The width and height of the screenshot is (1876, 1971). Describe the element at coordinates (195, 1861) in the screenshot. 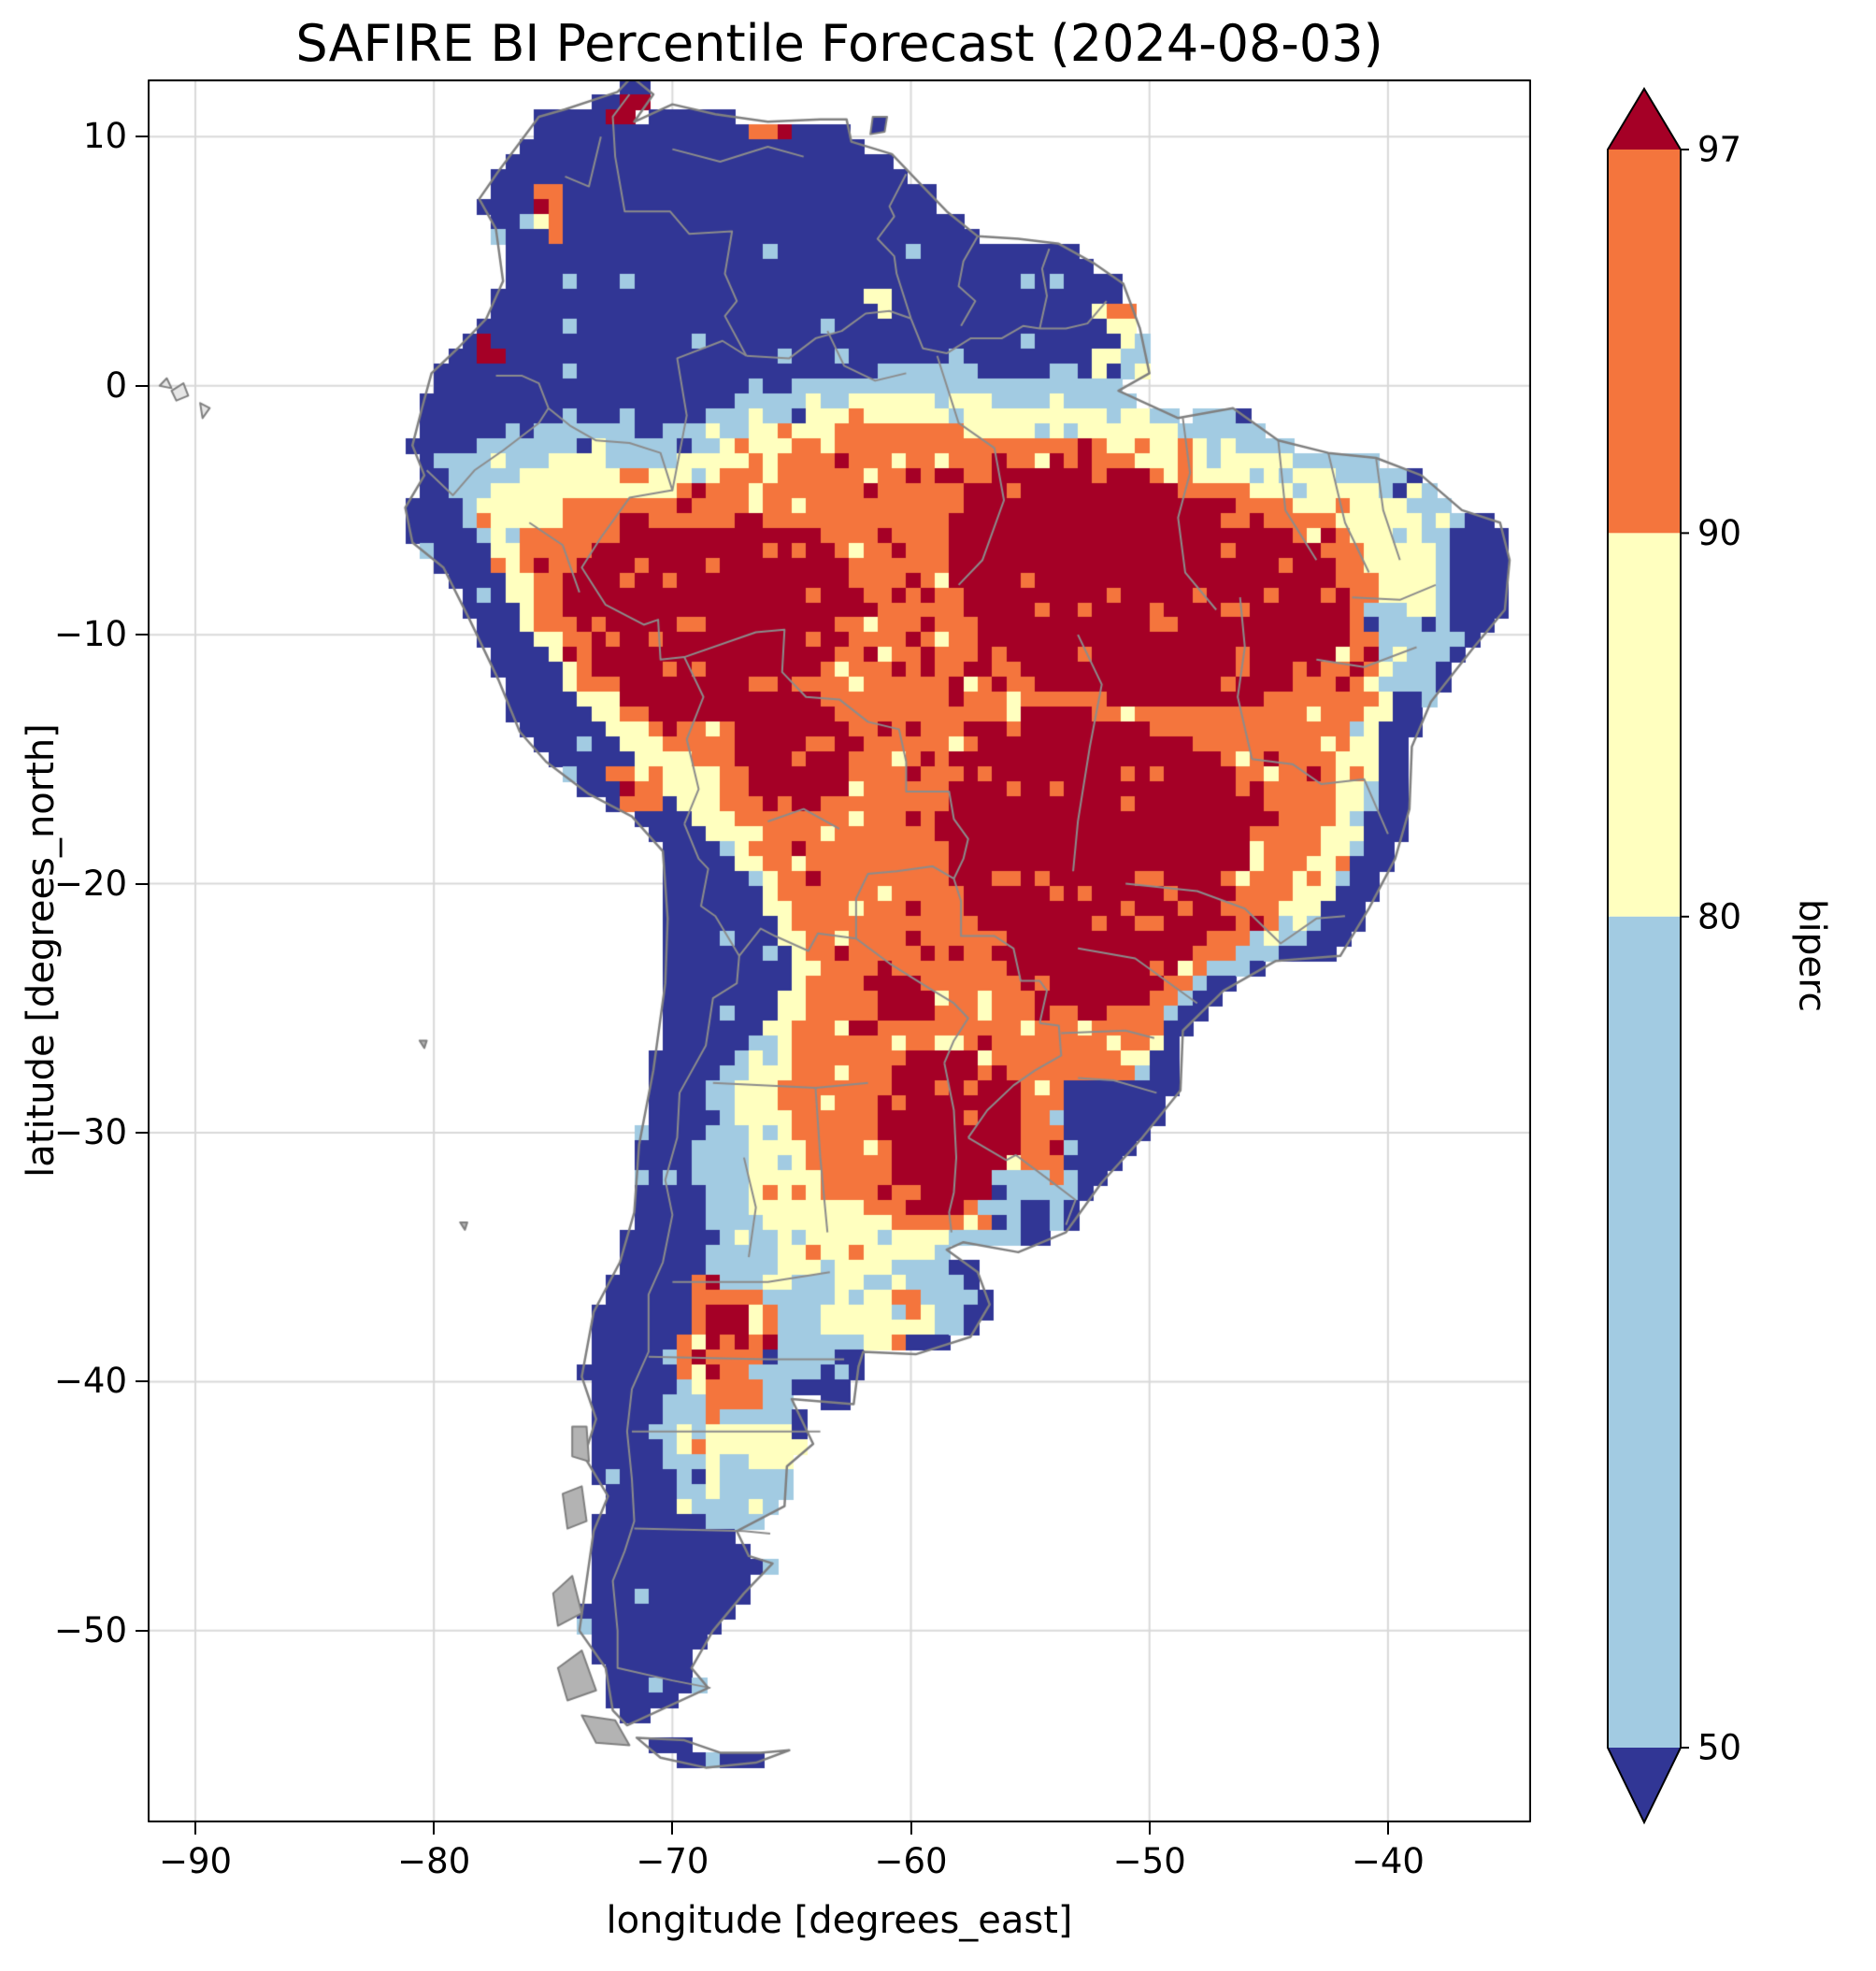

I see `x-tick-label: −90` at that location.